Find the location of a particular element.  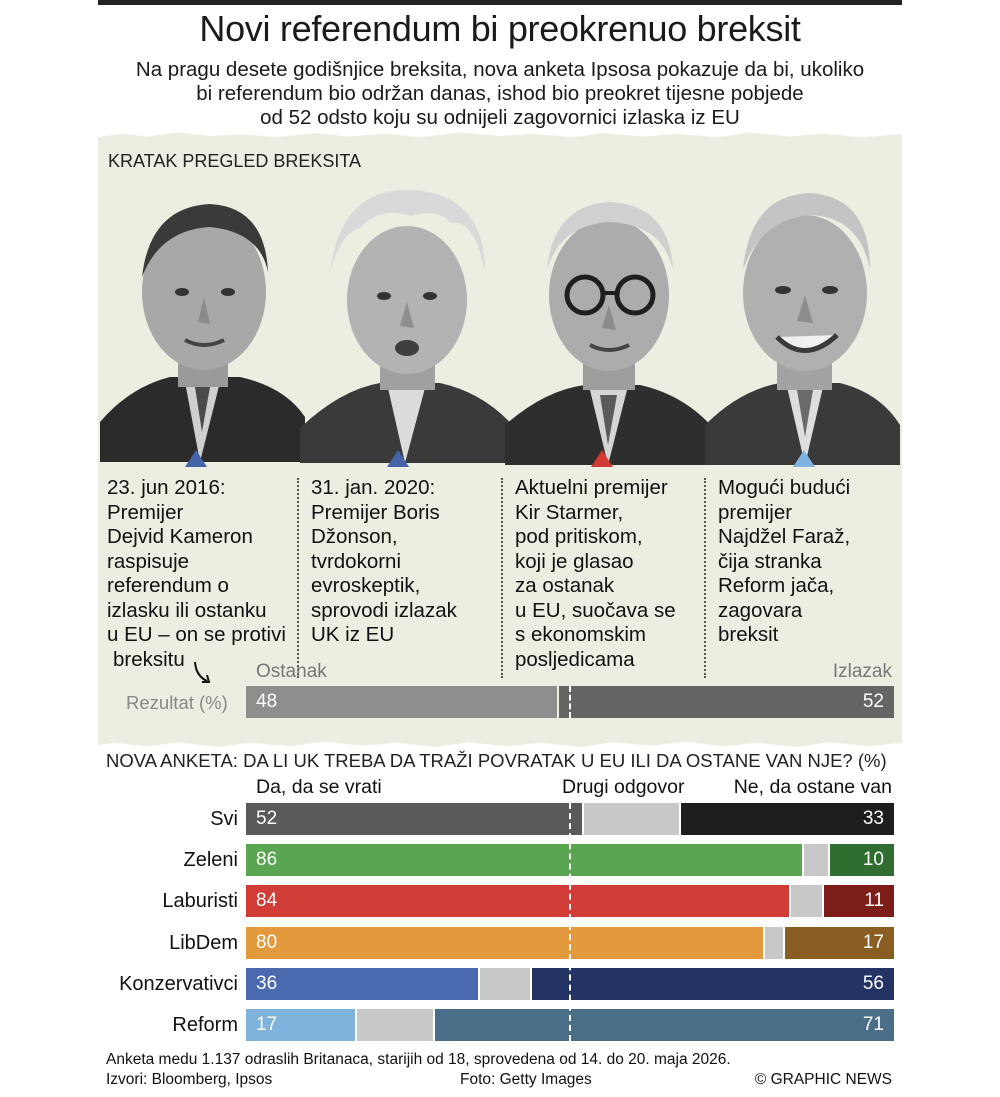

bar-ne-value: 10 is located at coordinates (873, 859).